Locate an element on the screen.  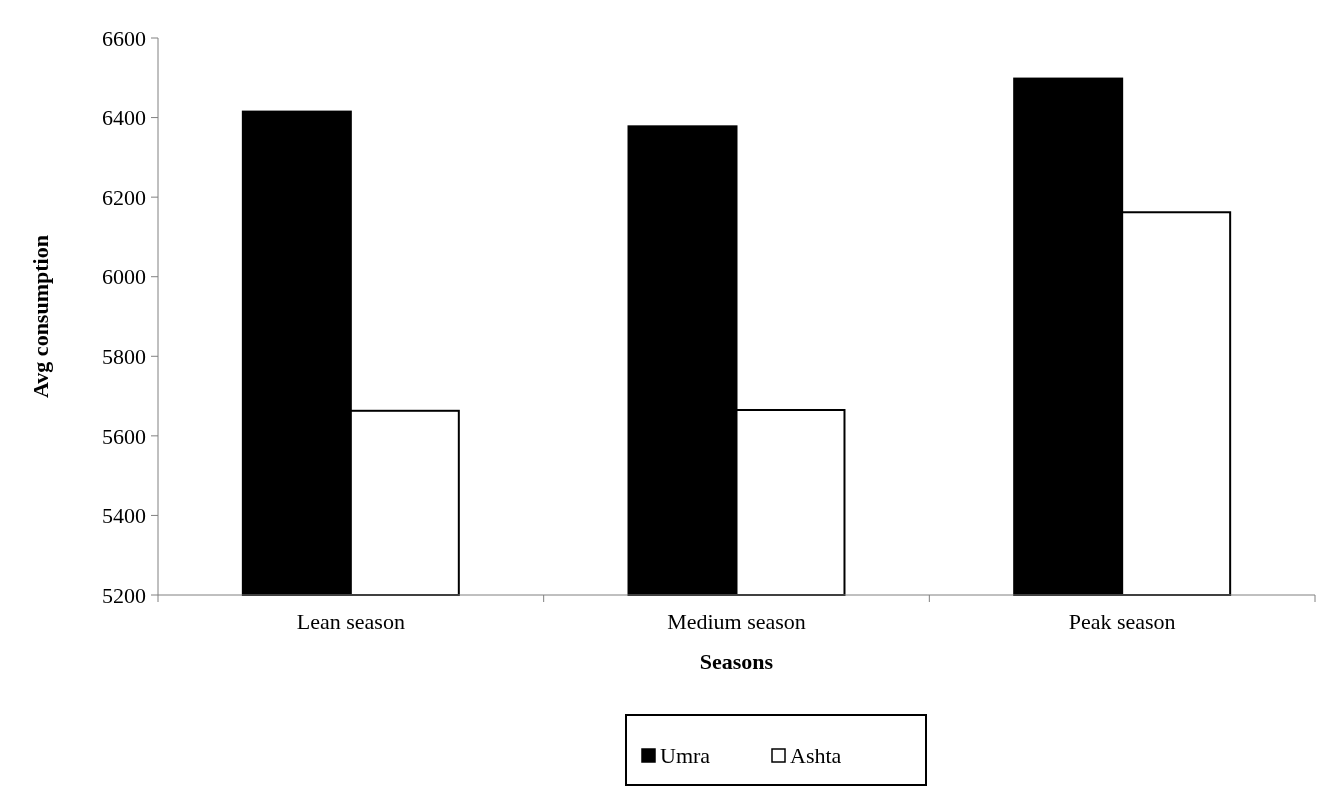
y-tick-label: 5800 is located at coordinates (124, 356).